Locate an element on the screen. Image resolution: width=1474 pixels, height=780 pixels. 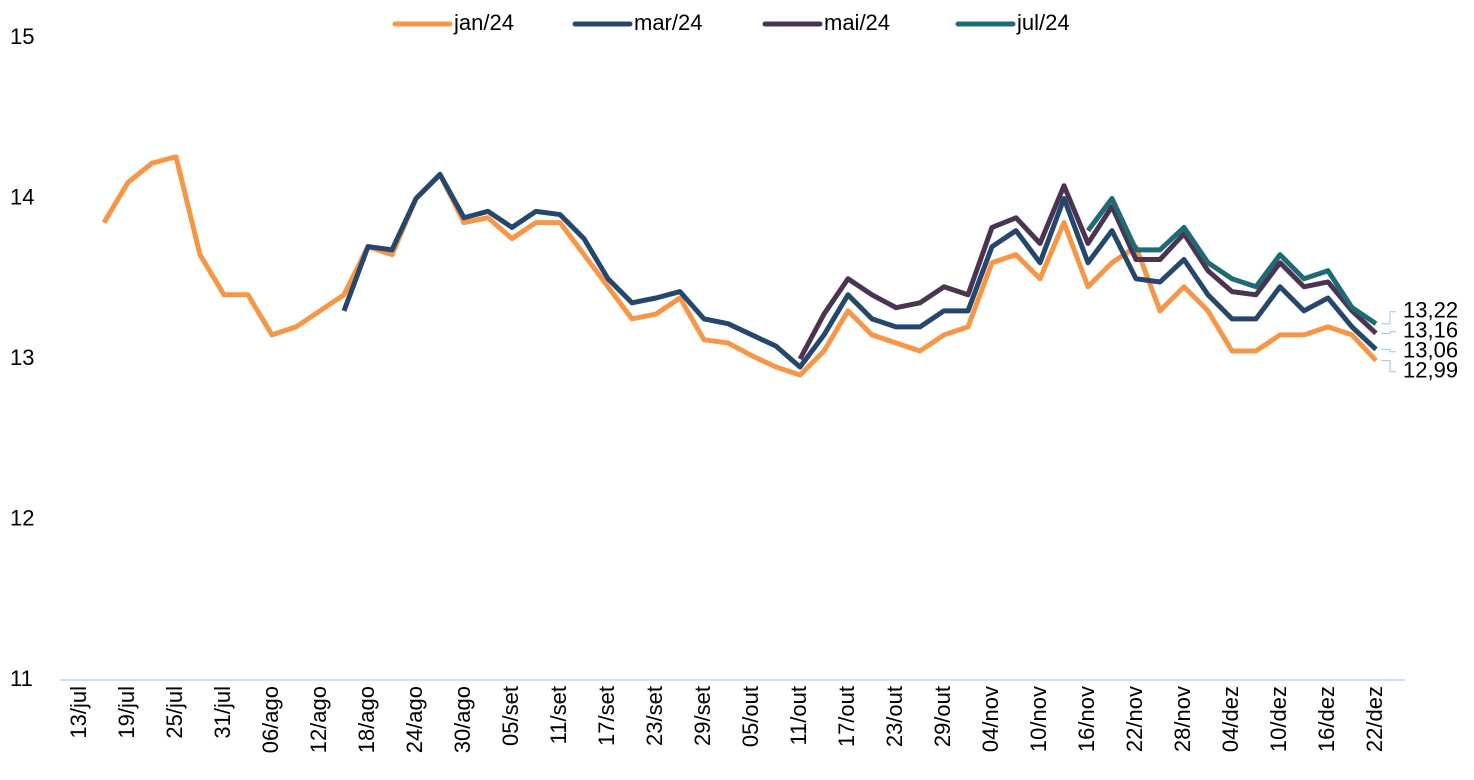
x-tick-label: 11/out is located at coordinates (798, 716).